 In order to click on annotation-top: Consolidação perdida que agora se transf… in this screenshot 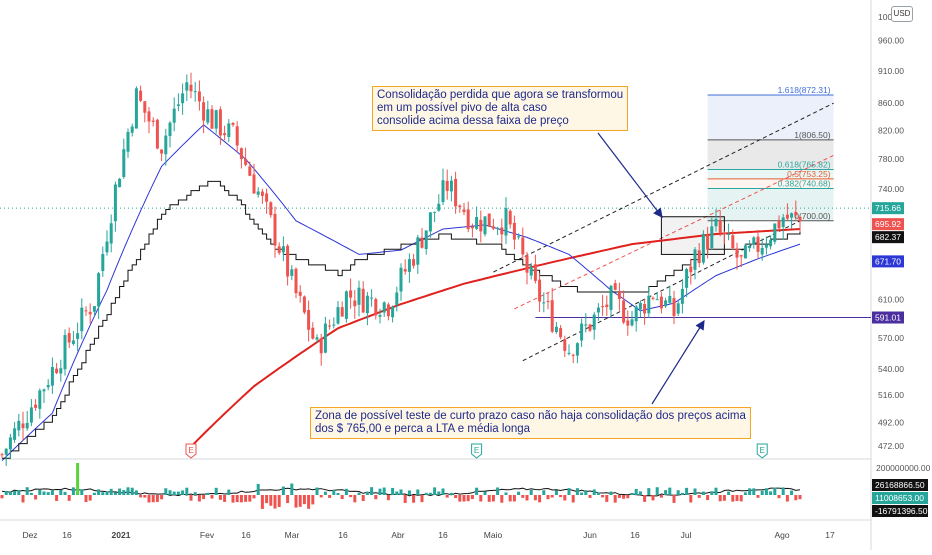, I will do `click(500, 108)`.